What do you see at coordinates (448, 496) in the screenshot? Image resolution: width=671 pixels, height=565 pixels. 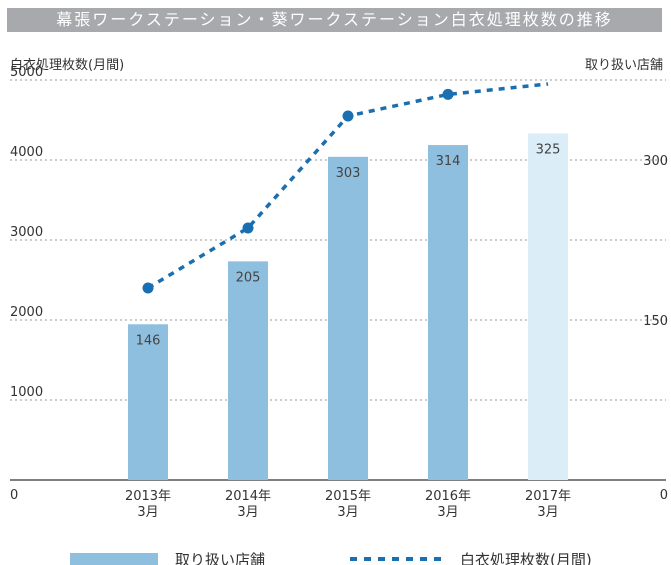 I see `x-tick-year: 2016年` at bounding box center [448, 496].